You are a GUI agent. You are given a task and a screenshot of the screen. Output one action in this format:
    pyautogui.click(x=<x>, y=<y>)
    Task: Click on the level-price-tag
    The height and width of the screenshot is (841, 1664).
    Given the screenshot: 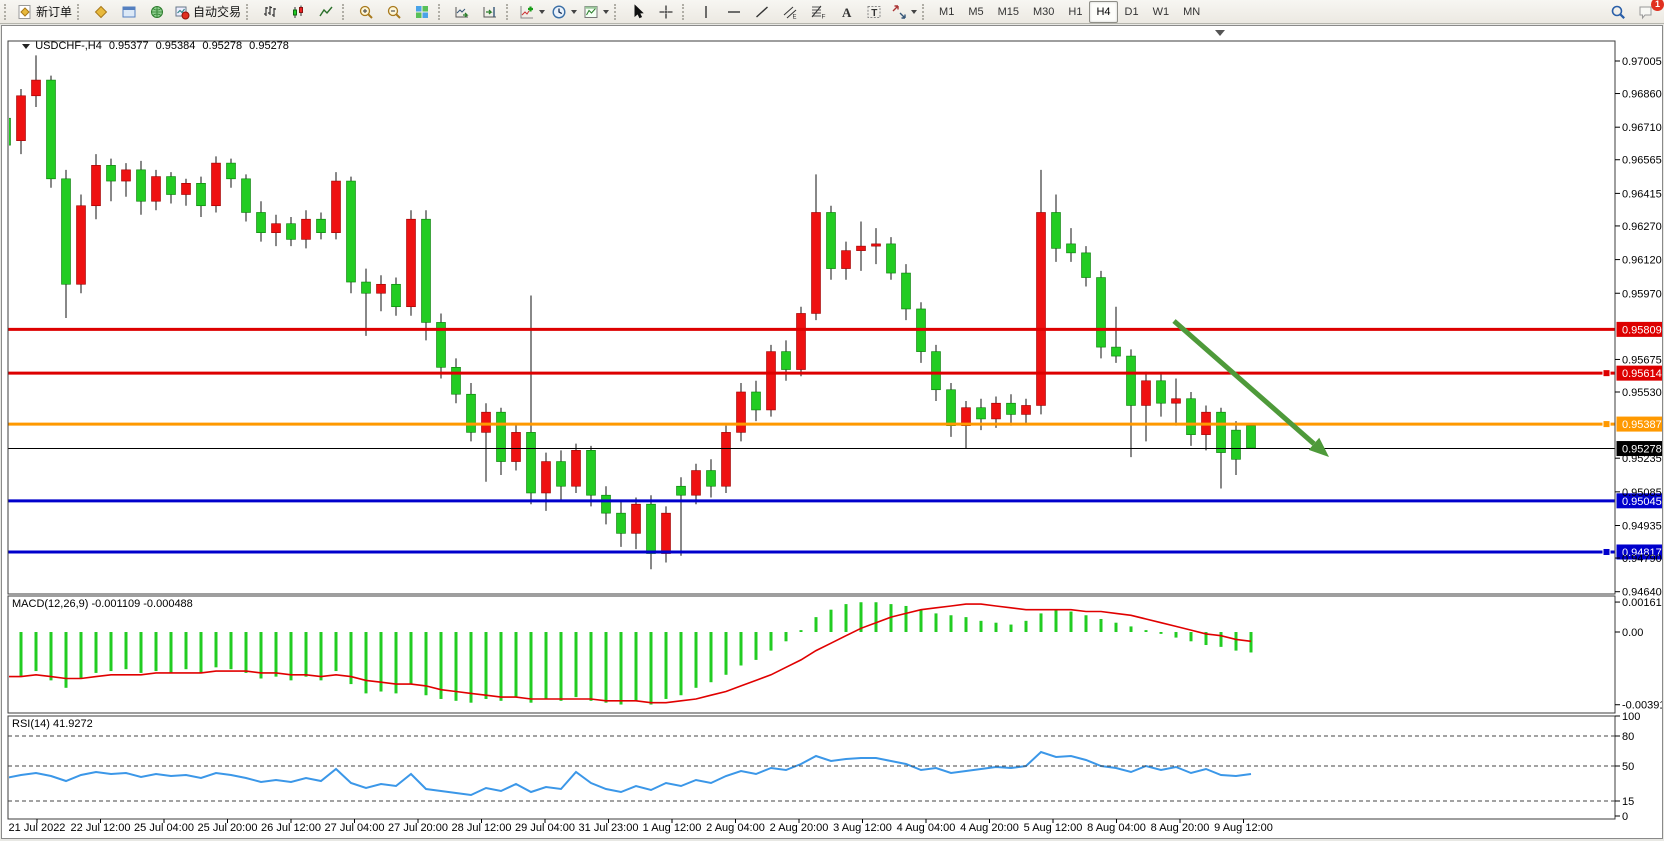 What is the action you would take?
    pyautogui.click(x=1639, y=373)
    